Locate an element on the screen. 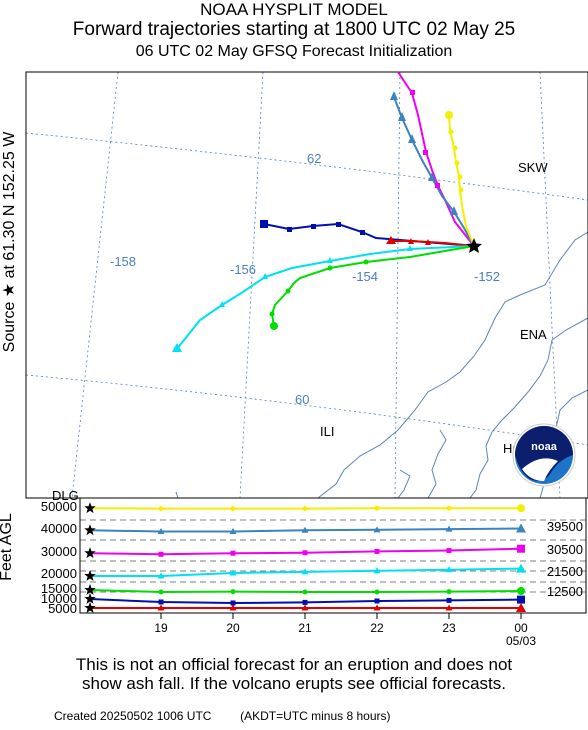 The image size is (588, 730). map-trajectory-cyan is located at coordinates (325, 297).